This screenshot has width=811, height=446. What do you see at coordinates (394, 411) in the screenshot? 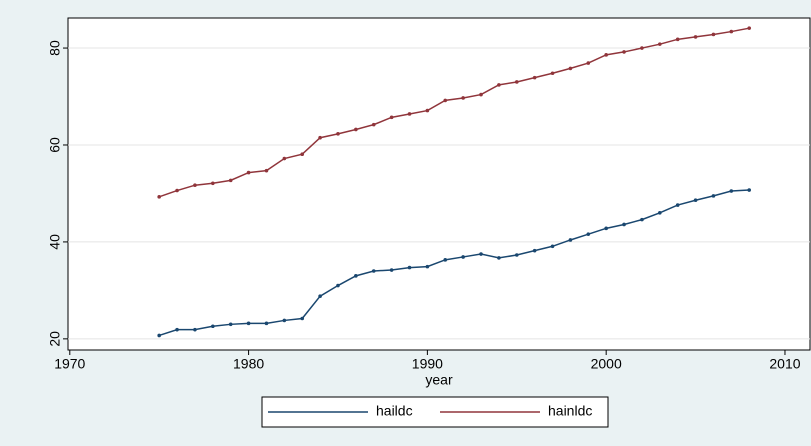
I see `legend-label: haildc` at bounding box center [394, 411].